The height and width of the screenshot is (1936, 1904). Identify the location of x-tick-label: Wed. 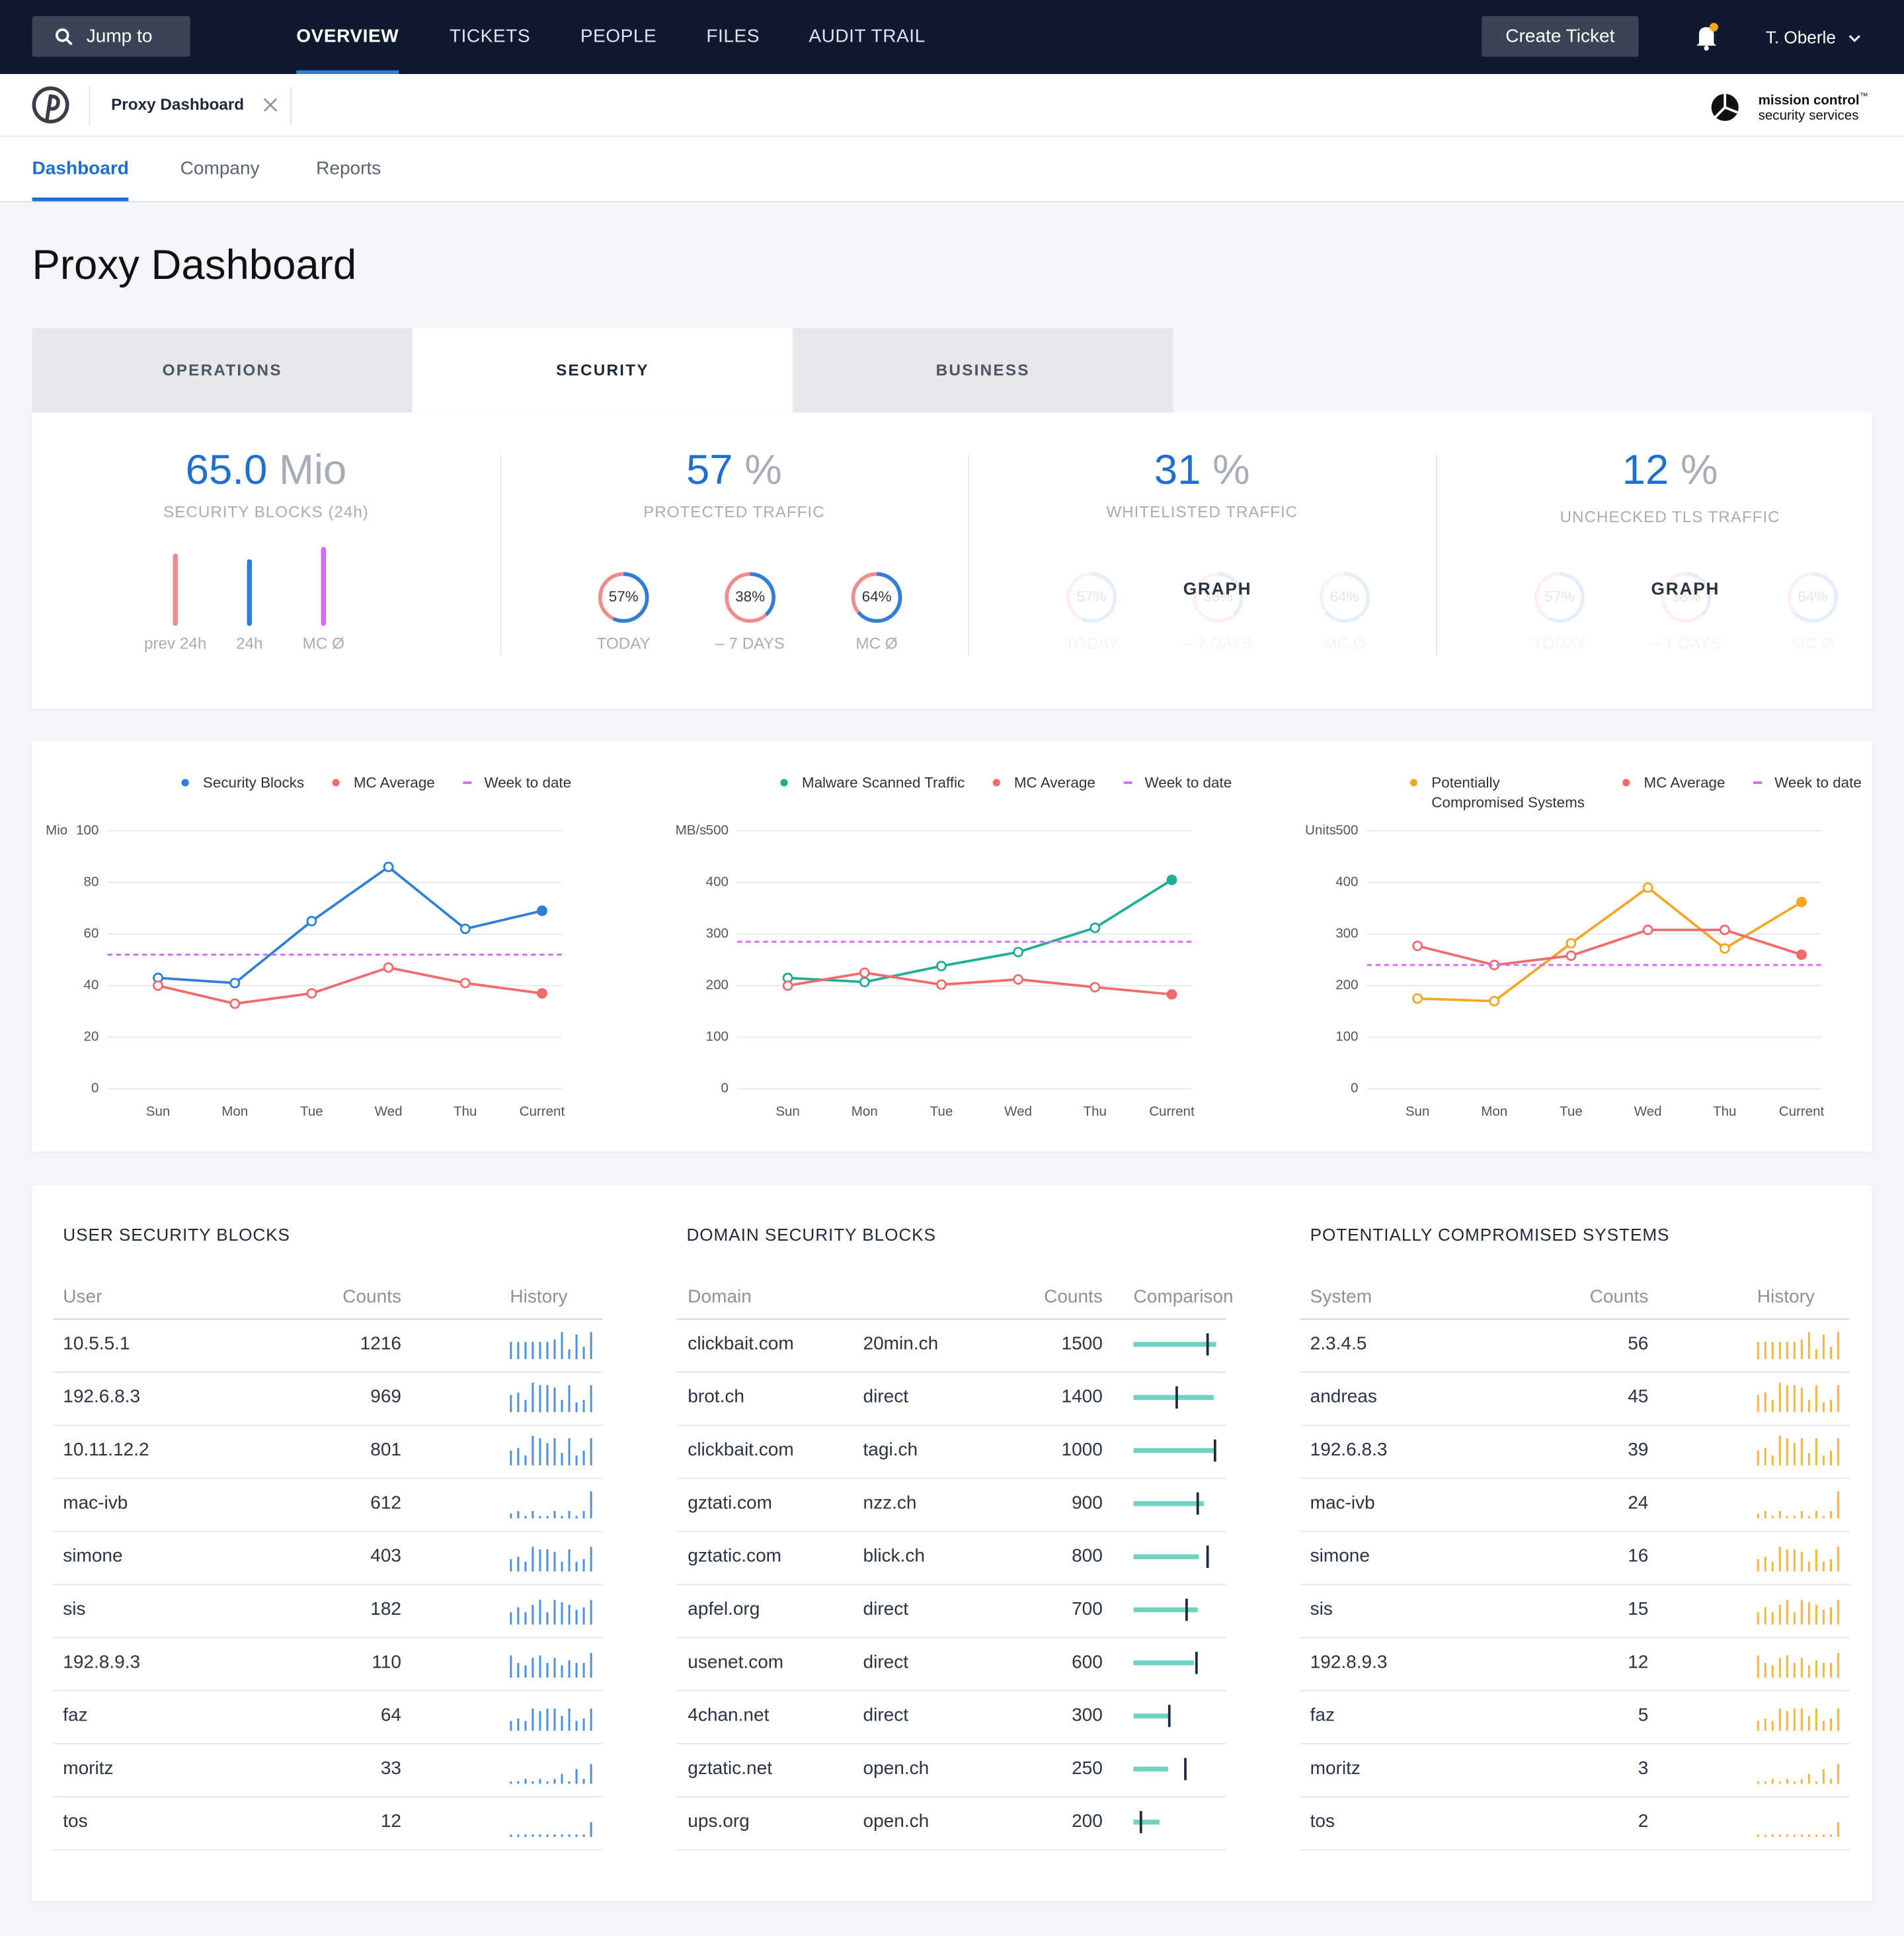
(1648, 1111).